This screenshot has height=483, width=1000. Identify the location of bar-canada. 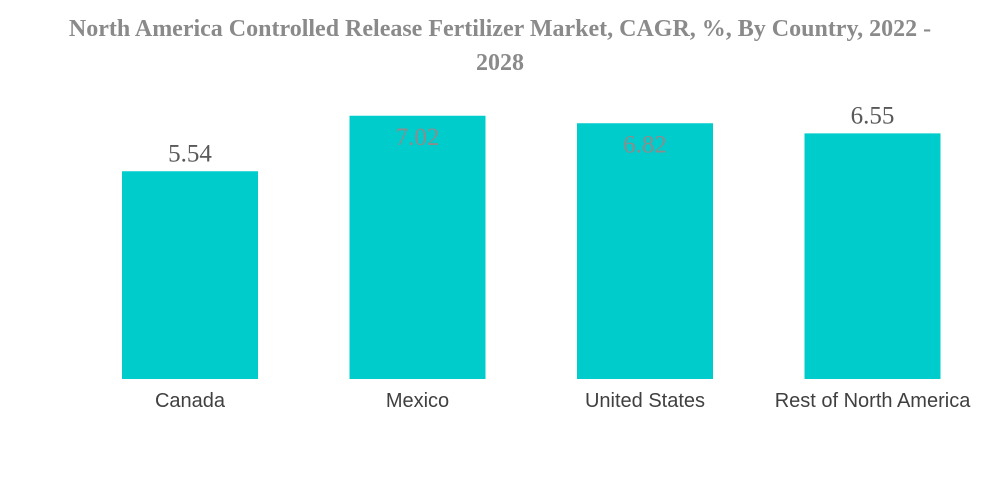
(190, 275).